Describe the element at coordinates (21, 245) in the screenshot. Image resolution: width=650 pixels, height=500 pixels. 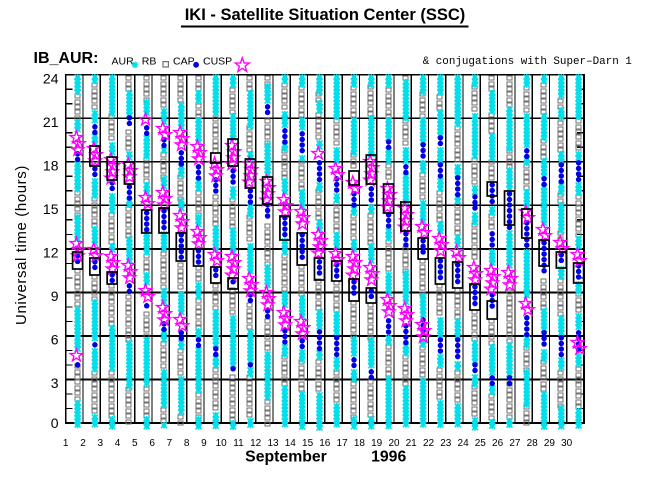
I see `svg-text: Universal time (hours)` at that location.